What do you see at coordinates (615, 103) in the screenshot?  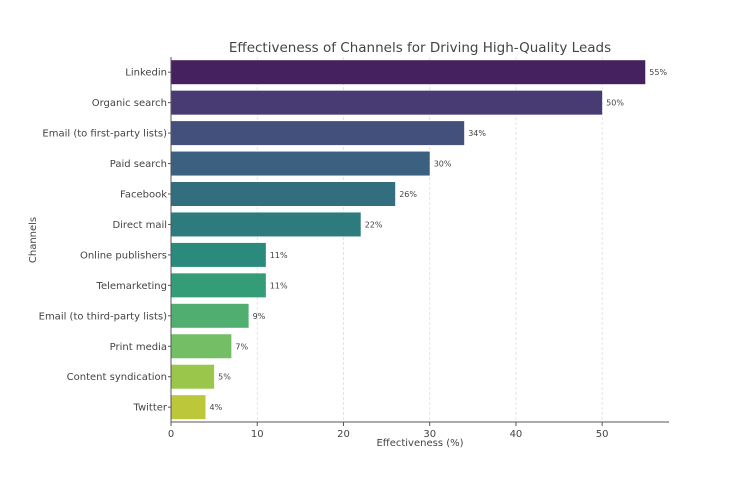 I see `data-label: 50%` at bounding box center [615, 103].